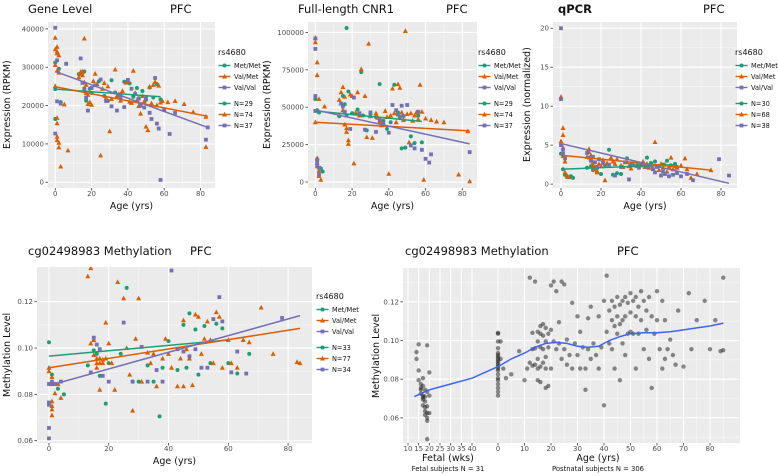  I want to click on legend-label: N=33, so click(341, 347).